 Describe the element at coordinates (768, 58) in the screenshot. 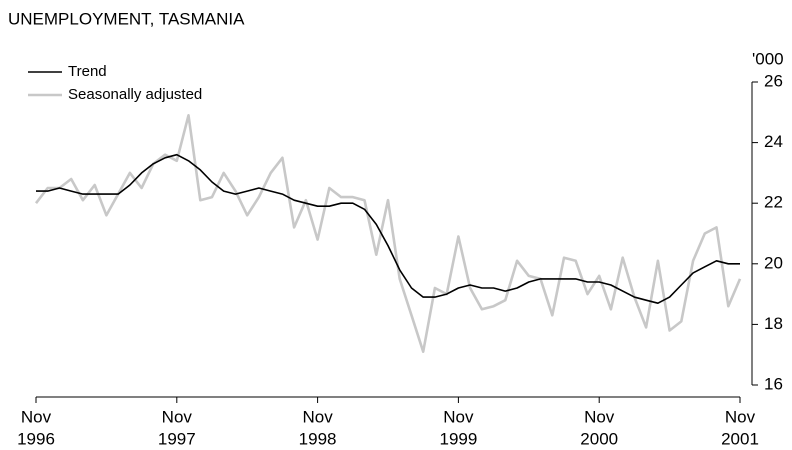

I see `y-unit-label: '000` at that location.